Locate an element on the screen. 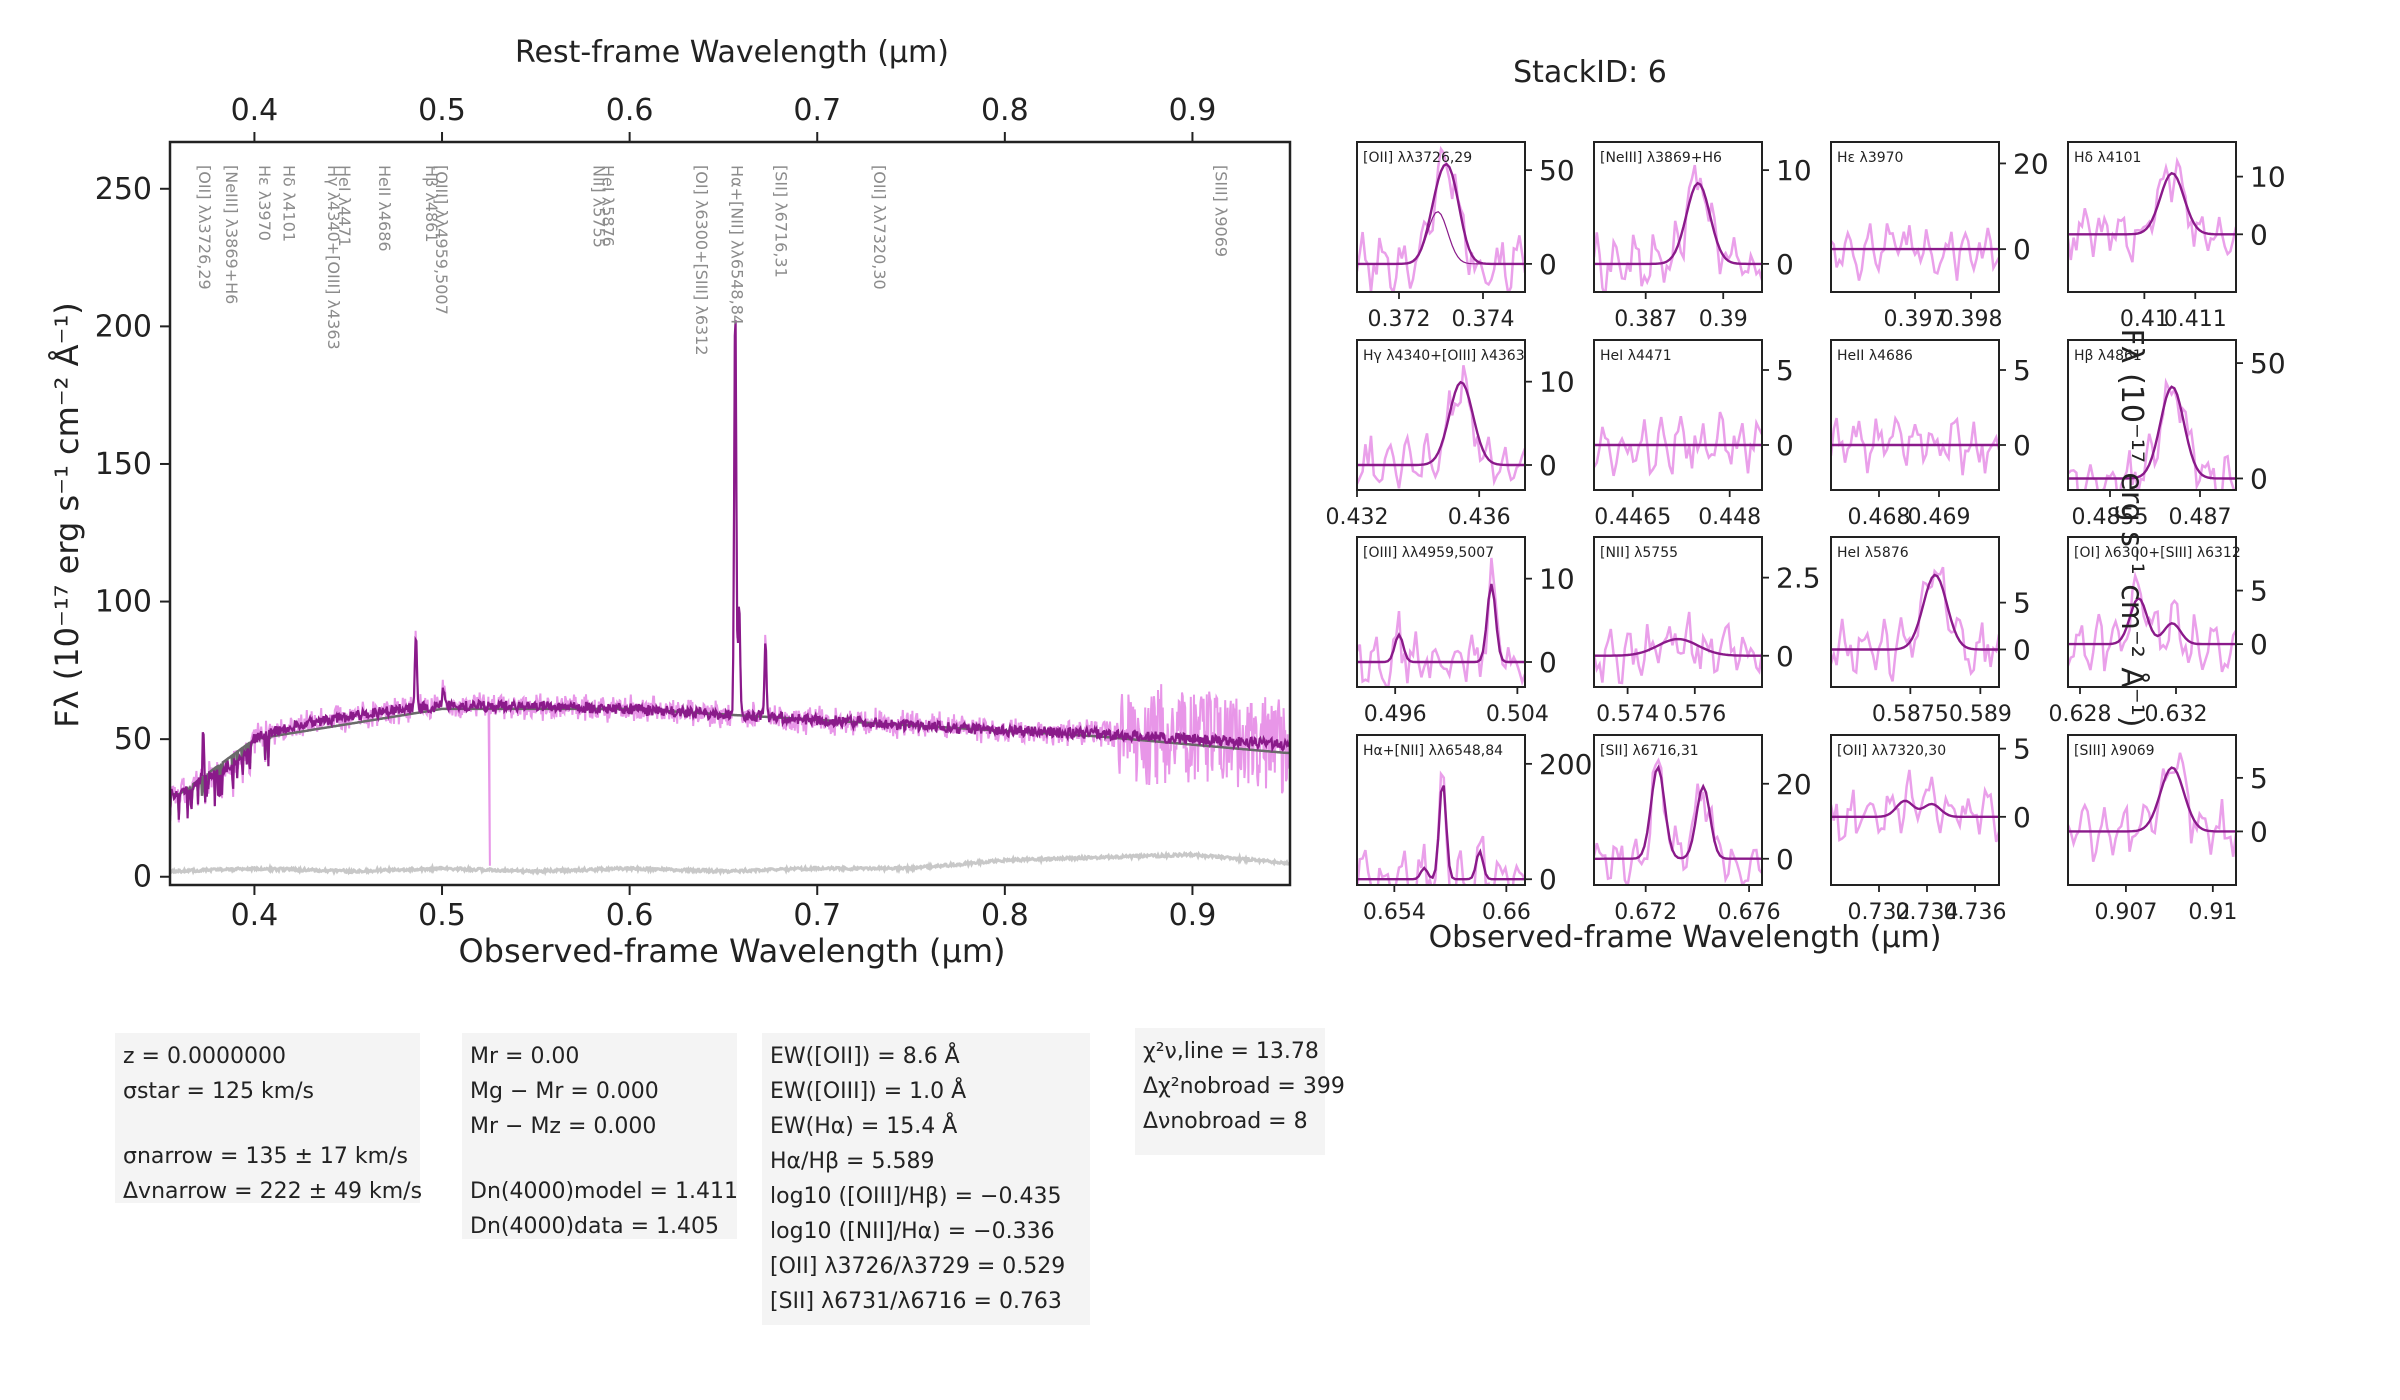 The height and width of the screenshot is (1400, 2400). line-panel: [SII] λ6716,31 0.672 0.676 0 20 is located at coordinates (1702, 829).